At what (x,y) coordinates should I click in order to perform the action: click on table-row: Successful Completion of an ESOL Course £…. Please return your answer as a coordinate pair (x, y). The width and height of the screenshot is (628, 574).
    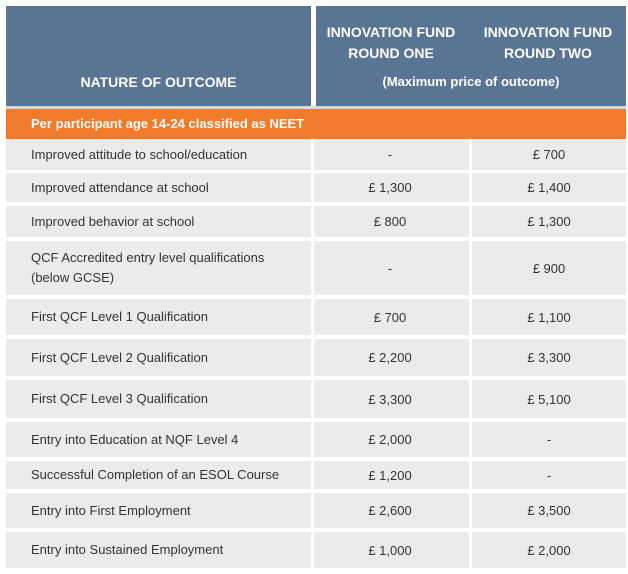
    Looking at the image, I should click on (316, 475).